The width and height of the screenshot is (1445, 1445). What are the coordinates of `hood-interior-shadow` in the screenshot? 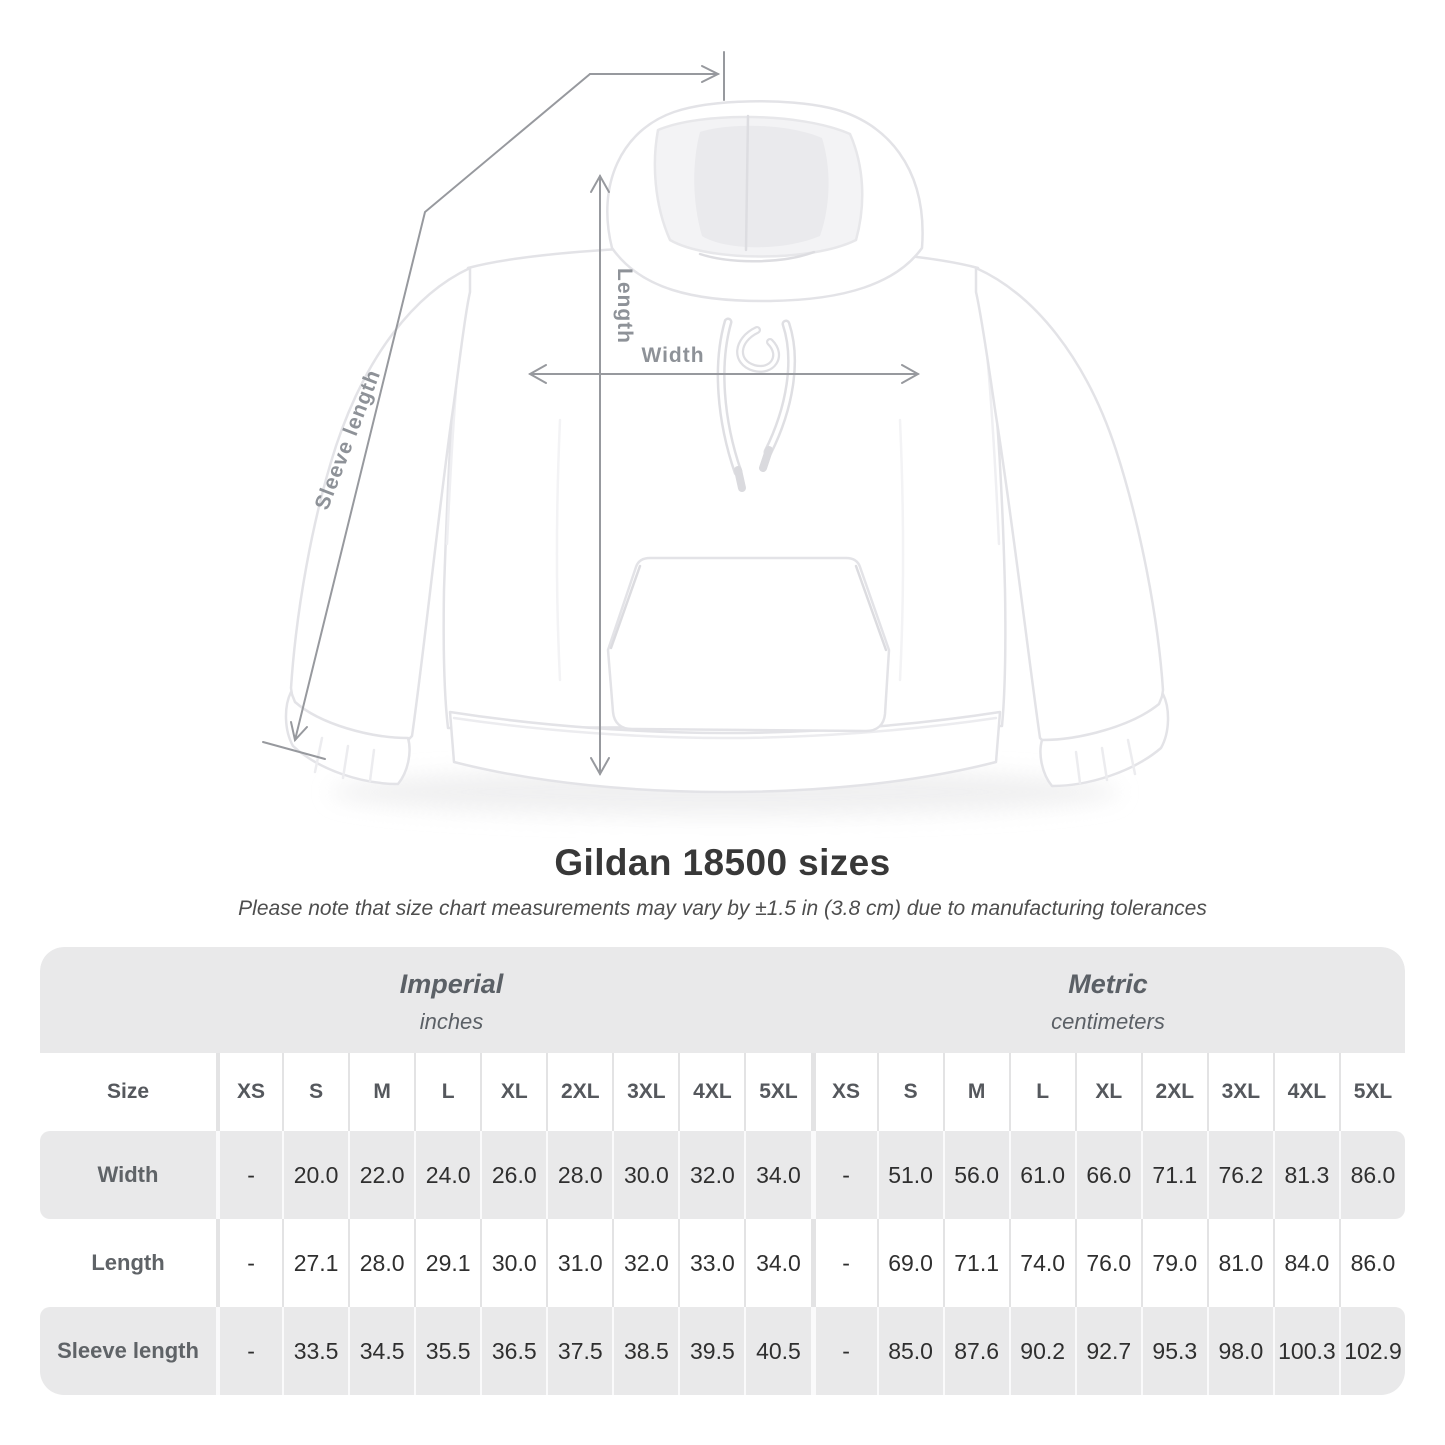 It's located at (761, 186).